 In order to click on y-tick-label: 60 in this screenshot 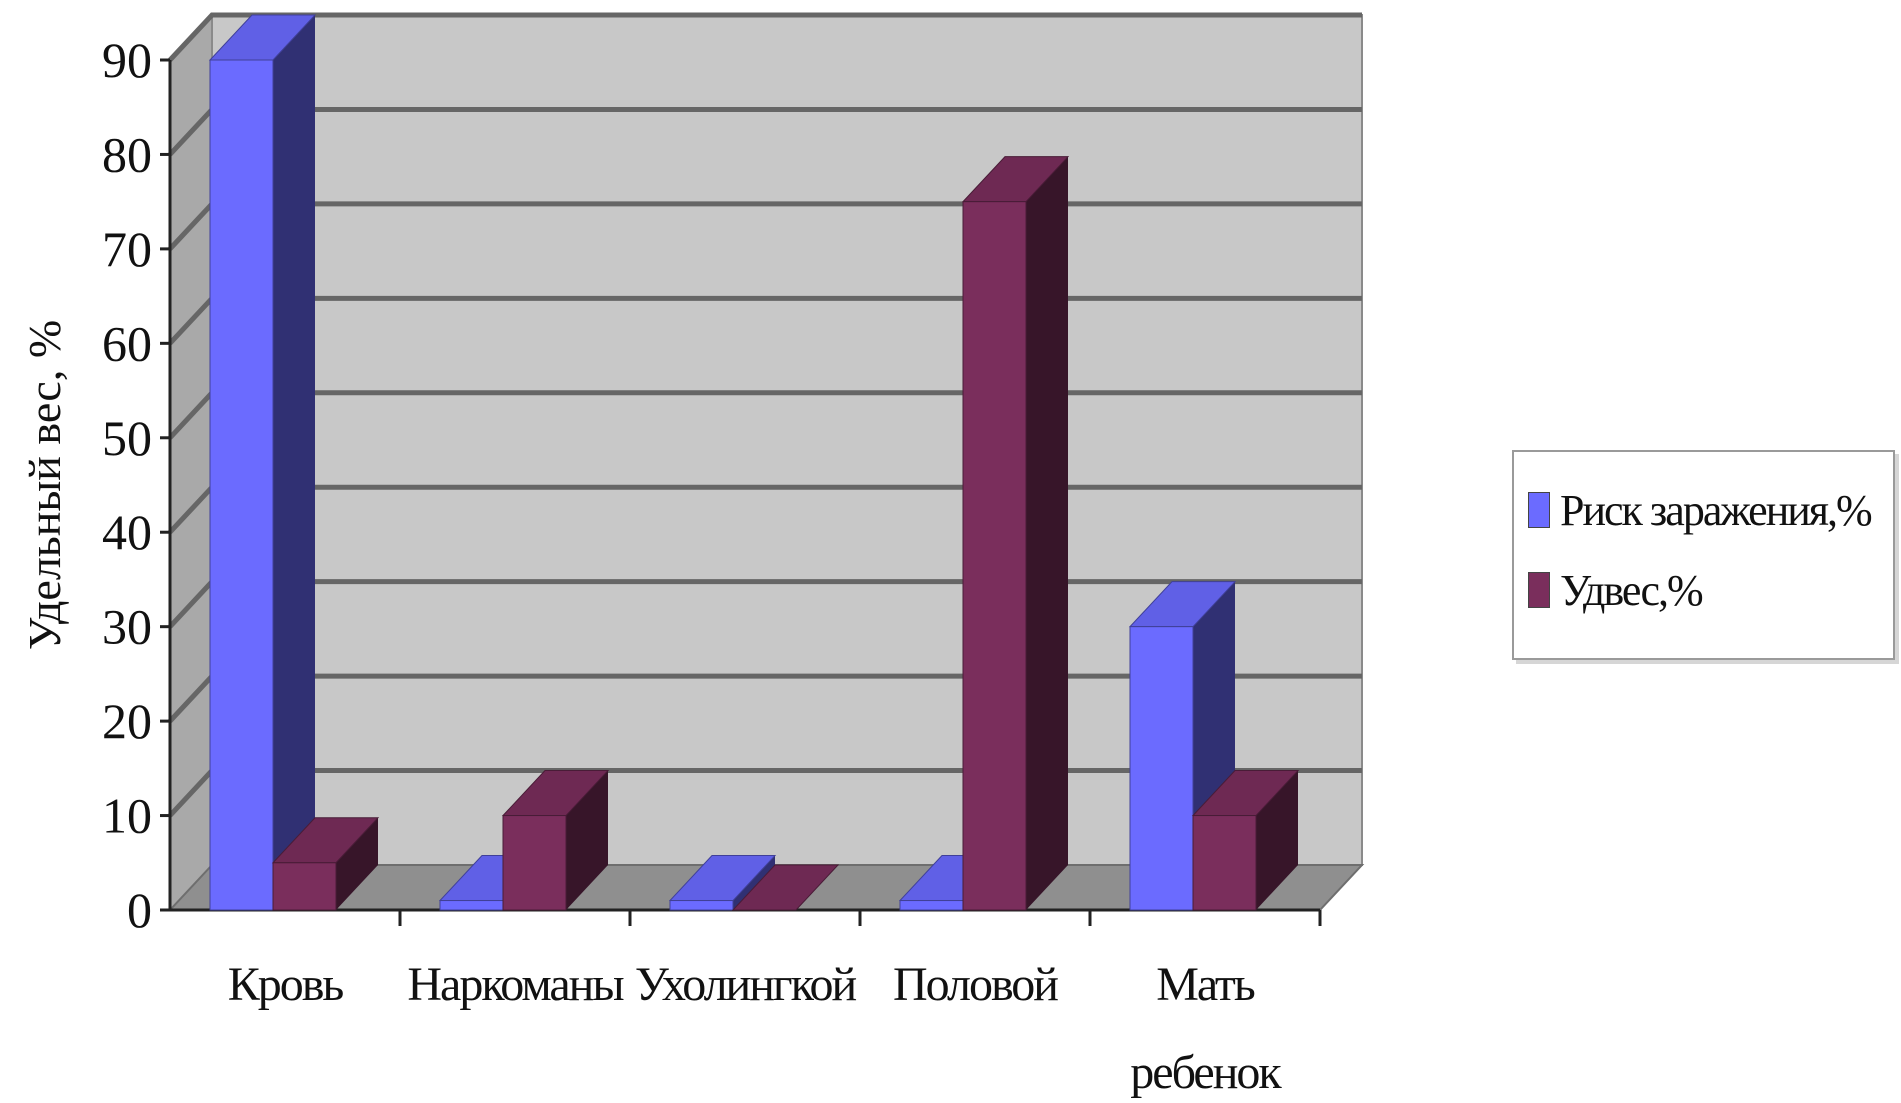, I will do `click(127, 343)`.